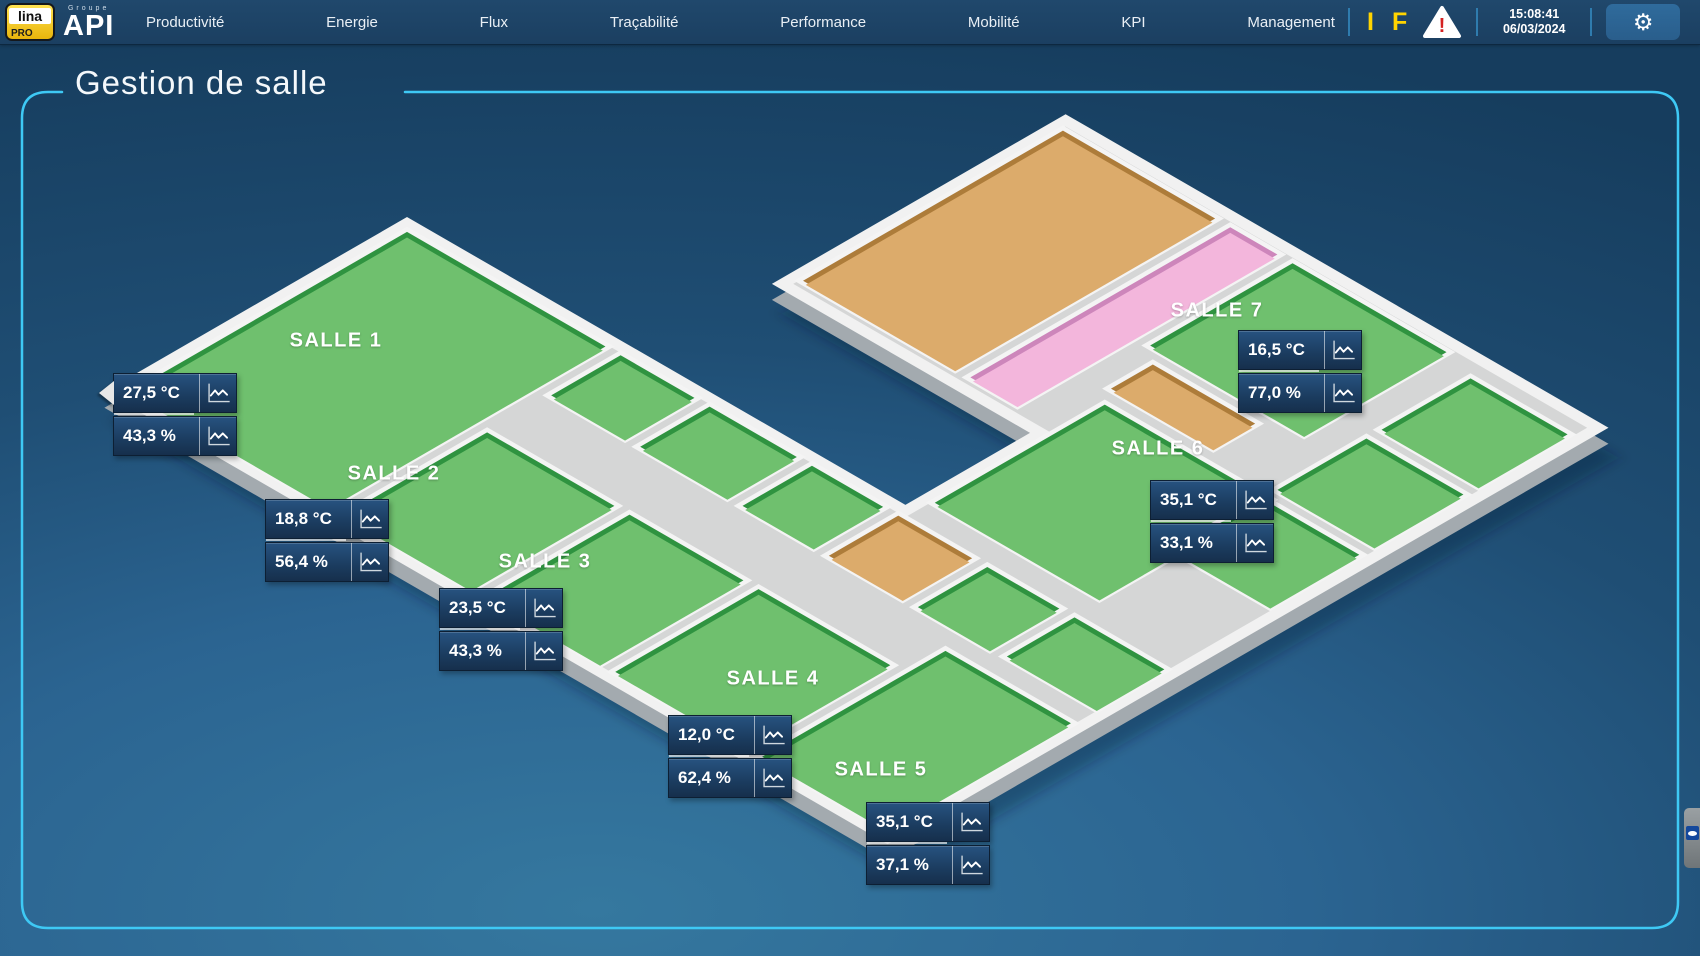 The image size is (1700, 956). Describe the element at coordinates (902, 864) in the screenshot. I see `humidity-value: 37,1 %` at that location.